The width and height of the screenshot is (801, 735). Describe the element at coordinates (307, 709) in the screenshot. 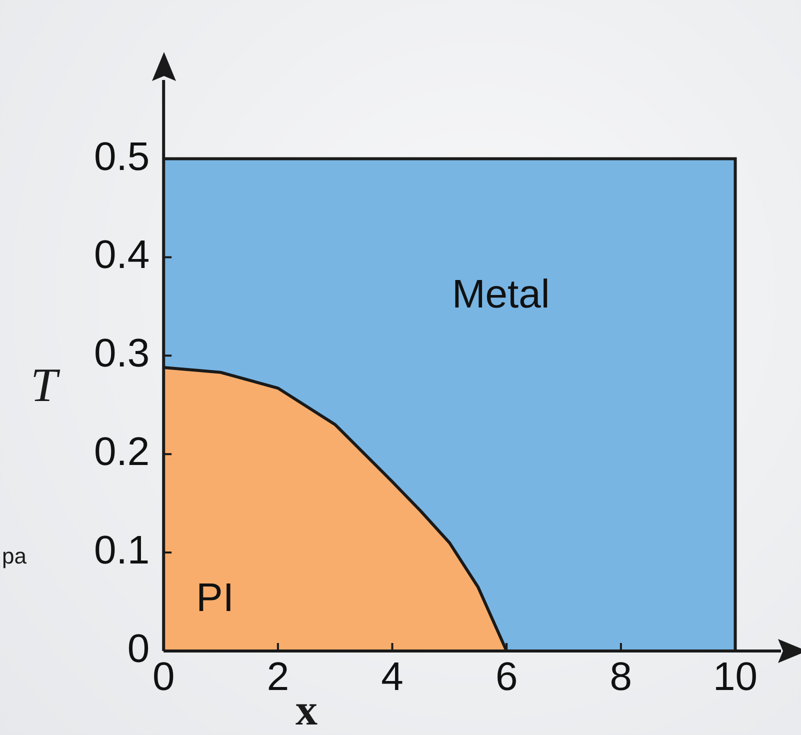

I see `x-axis-title: x` at that location.